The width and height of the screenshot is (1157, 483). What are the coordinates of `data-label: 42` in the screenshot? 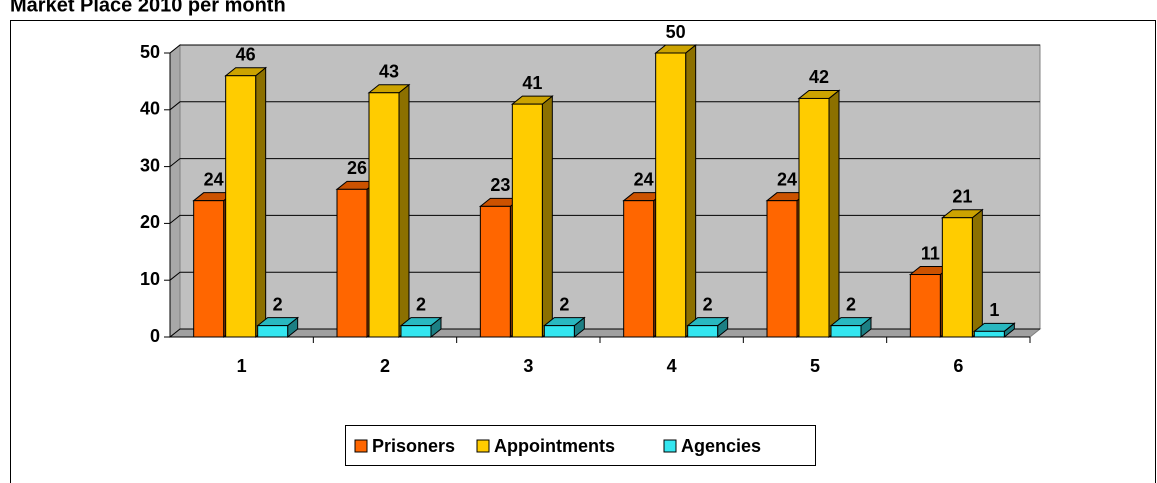 It's located at (819, 77).